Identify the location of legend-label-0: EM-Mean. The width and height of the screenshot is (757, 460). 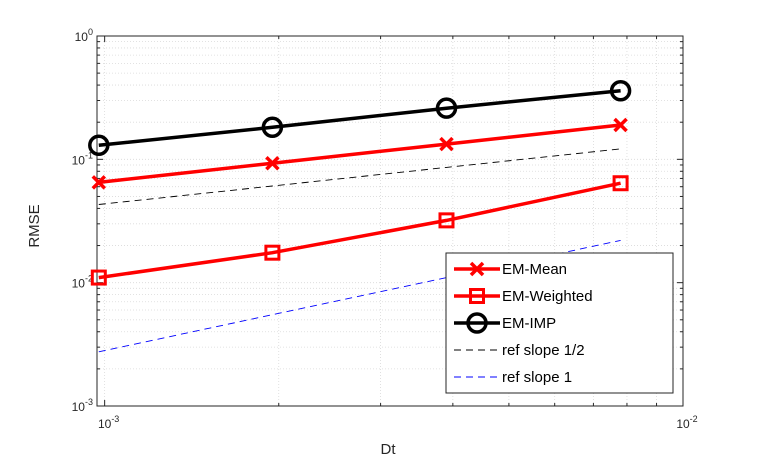
(534, 269).